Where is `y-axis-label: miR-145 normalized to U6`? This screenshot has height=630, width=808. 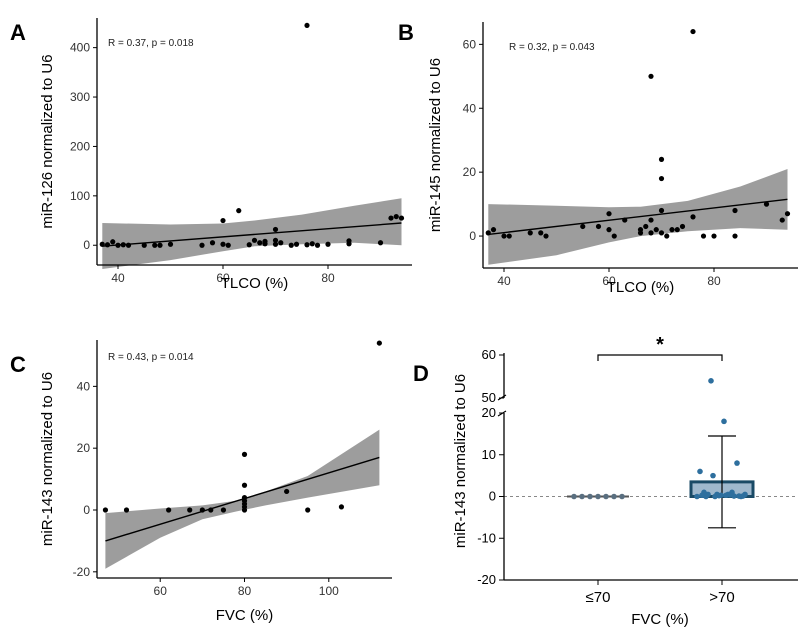 y-axis-label: miR-145 normalized to U6 is located at coordinates (435, 145).